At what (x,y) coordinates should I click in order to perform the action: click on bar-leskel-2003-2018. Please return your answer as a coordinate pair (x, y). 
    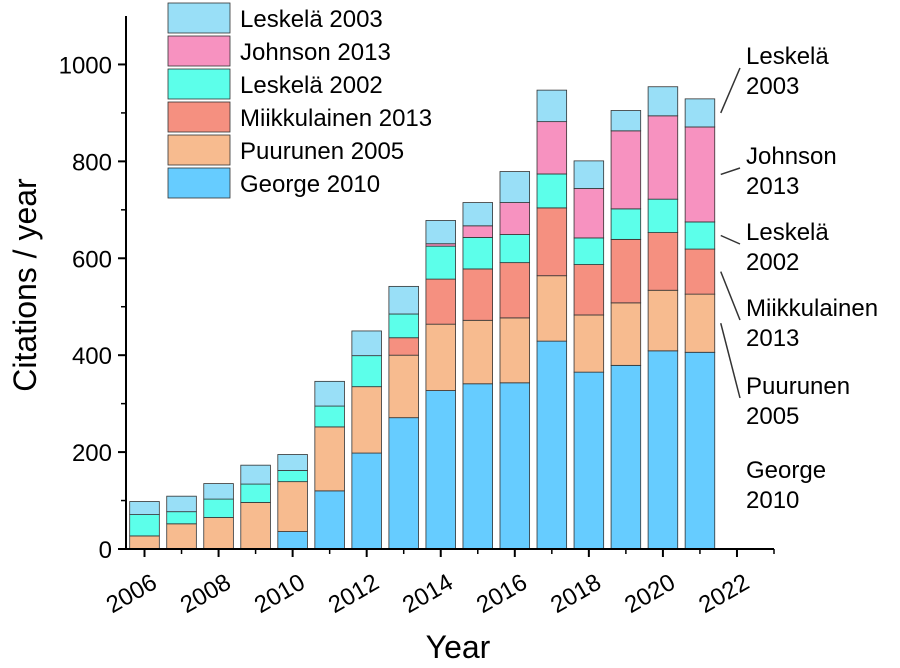
    Looking at the image, I should click on (589, 174).